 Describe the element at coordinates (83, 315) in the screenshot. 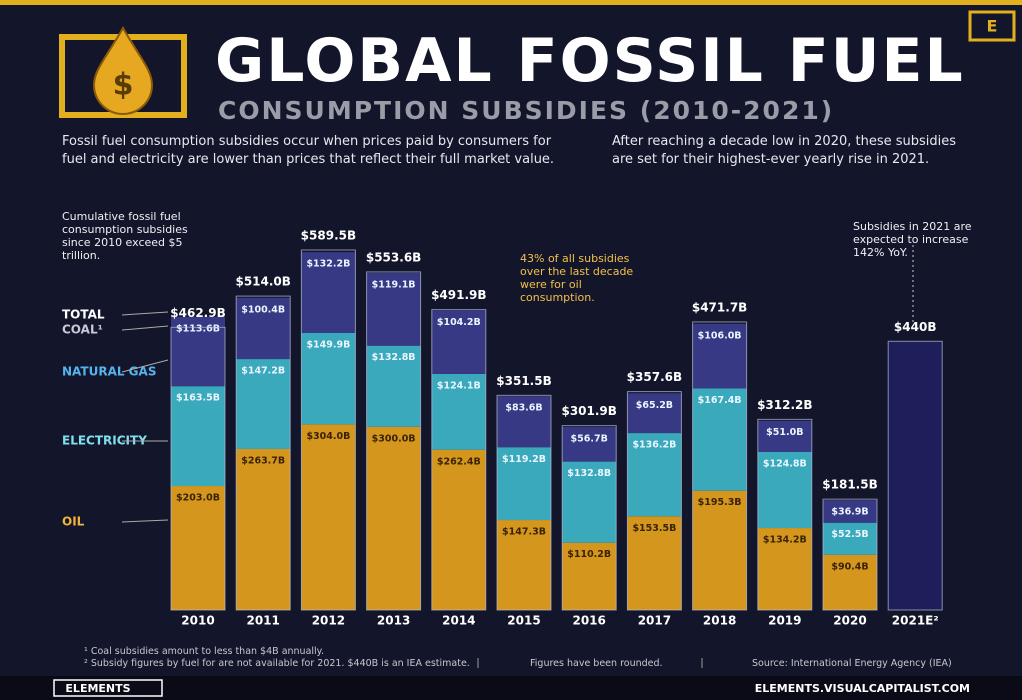

I see `legend-label: TOTAL` at that location.